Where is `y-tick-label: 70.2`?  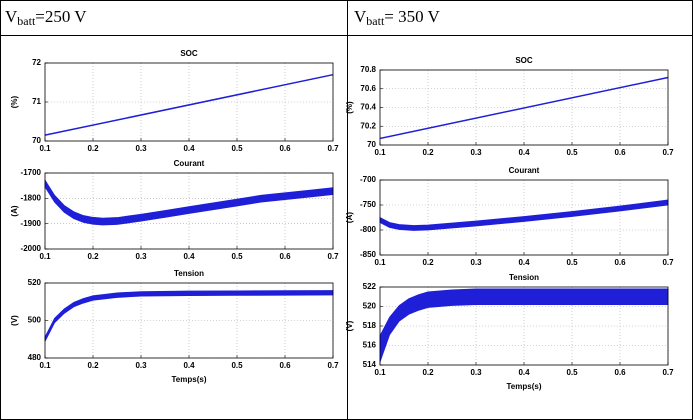
y-tick-label: 70.2 is located at coordinates (368, 125).